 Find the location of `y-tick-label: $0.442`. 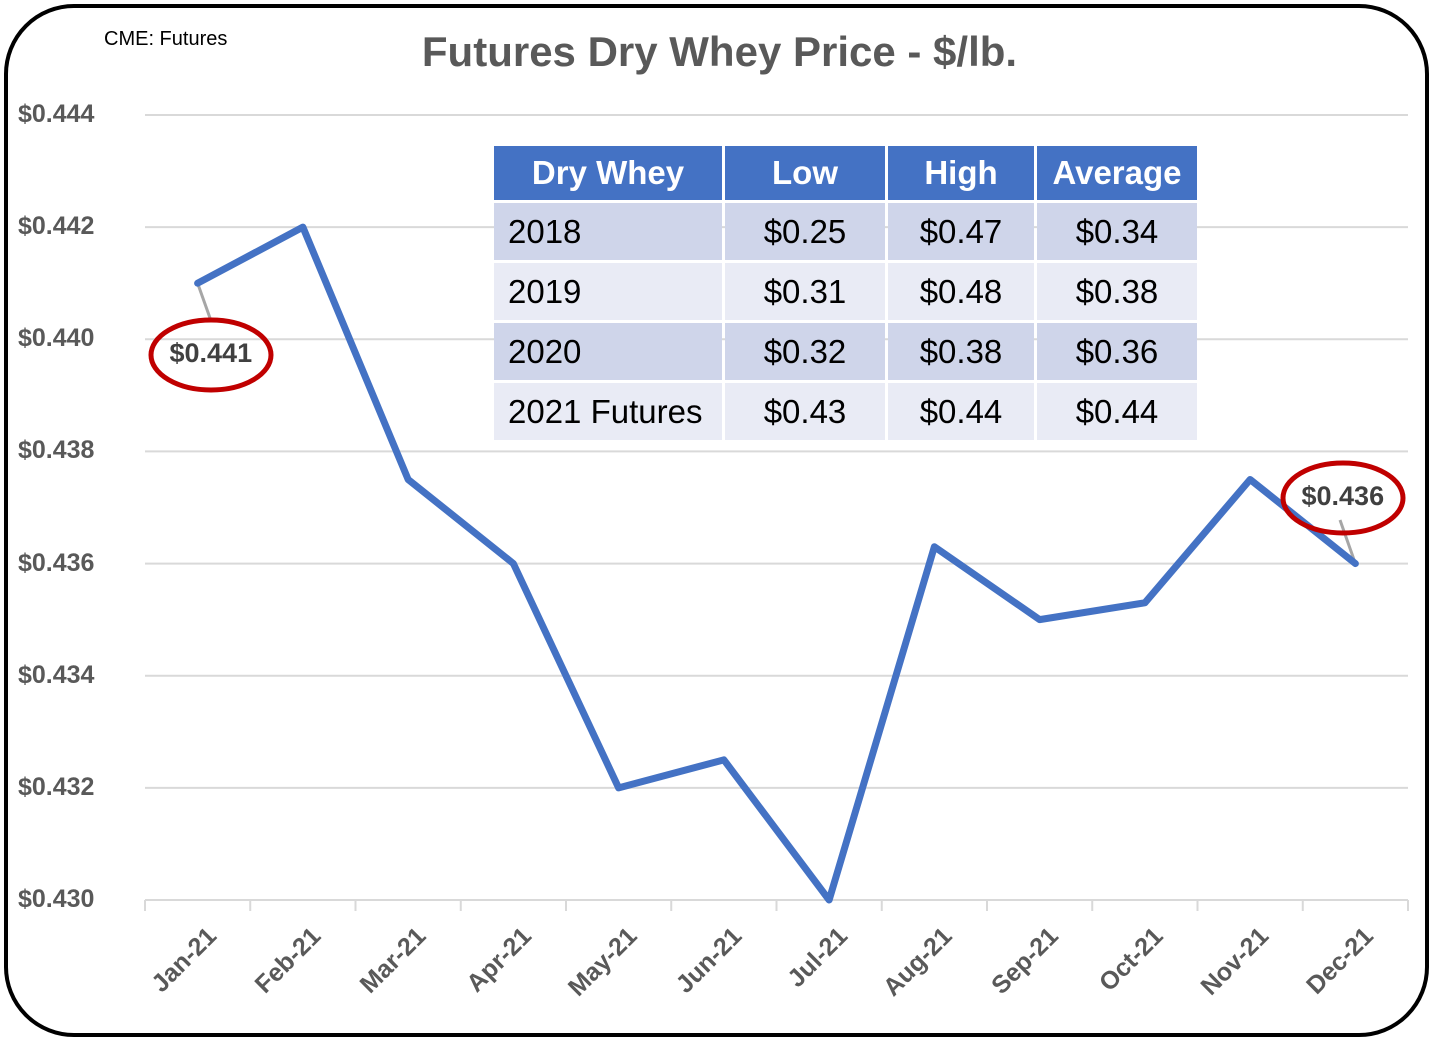

y-tick-label: $0.442 is located at coordinates (56, 226).